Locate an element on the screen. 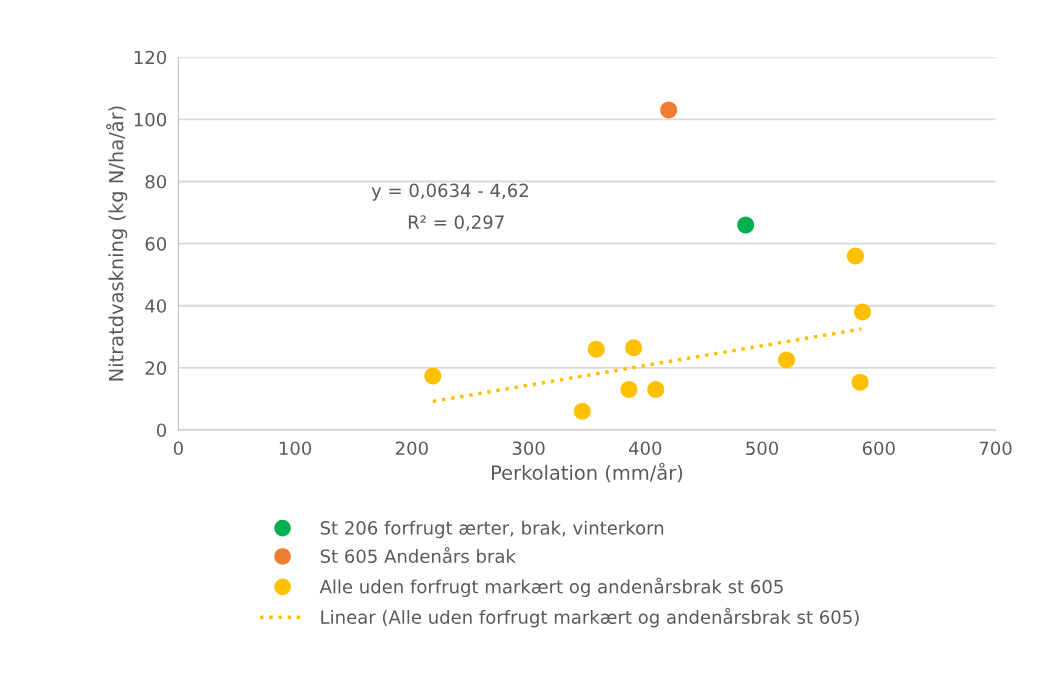  x-tick-label: 100 is located at coordinates (295, 448).